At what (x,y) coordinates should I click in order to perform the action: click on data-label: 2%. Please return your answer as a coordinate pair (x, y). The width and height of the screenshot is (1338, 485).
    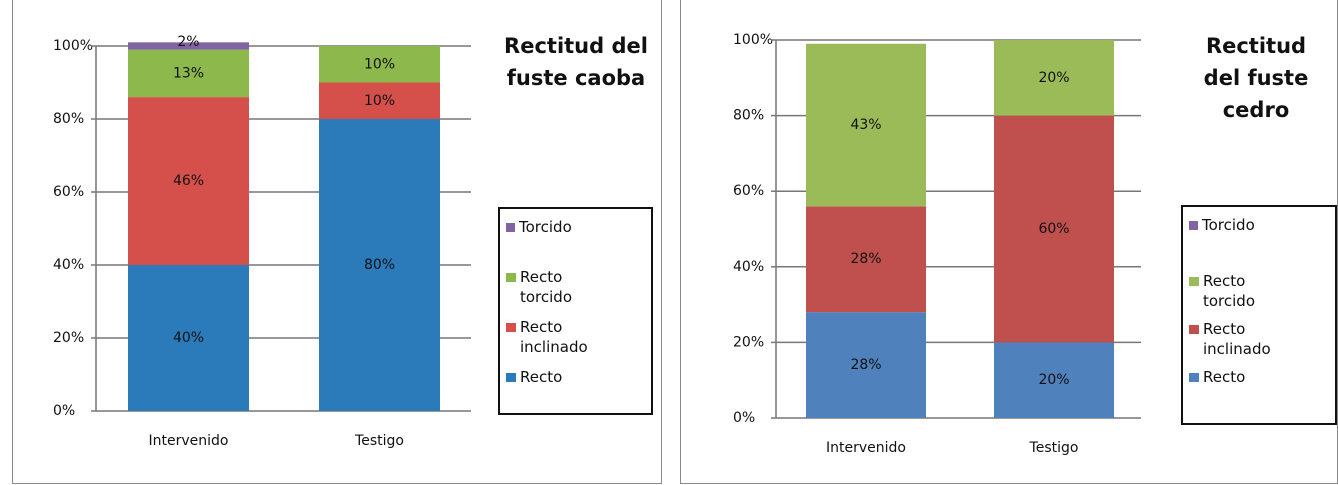
    Looking at the image, I should click on (188, 42).